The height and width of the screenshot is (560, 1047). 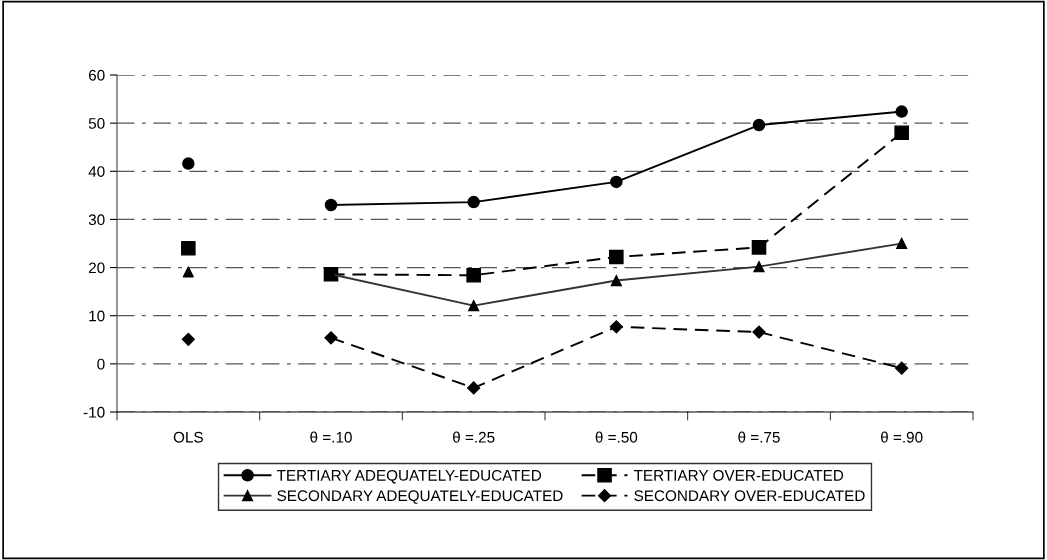 What do you see at coordinates (96, 268) in the screenshot?
I see `y-tick-label: 20` at bounding box center [96, 268].